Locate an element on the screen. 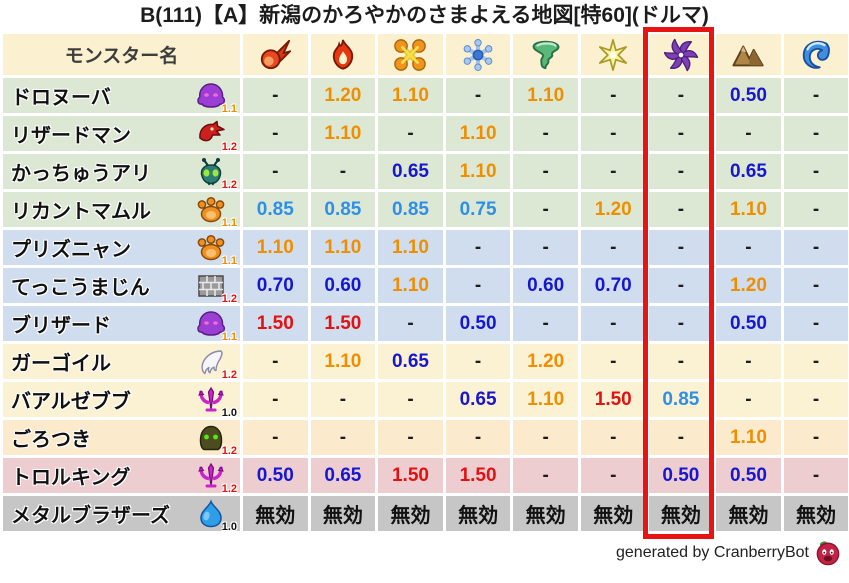  dark-pinwheel-icon is located at coordinates (681, 55).